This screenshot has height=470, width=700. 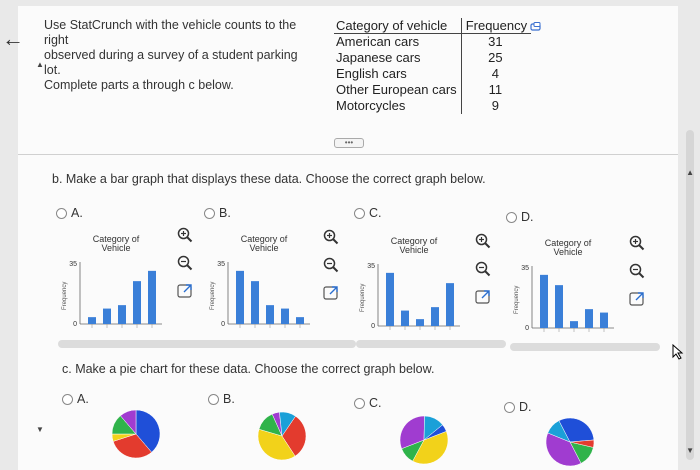 I want to click on table-header-frequency: Frequency, so click(x=496, y=26).